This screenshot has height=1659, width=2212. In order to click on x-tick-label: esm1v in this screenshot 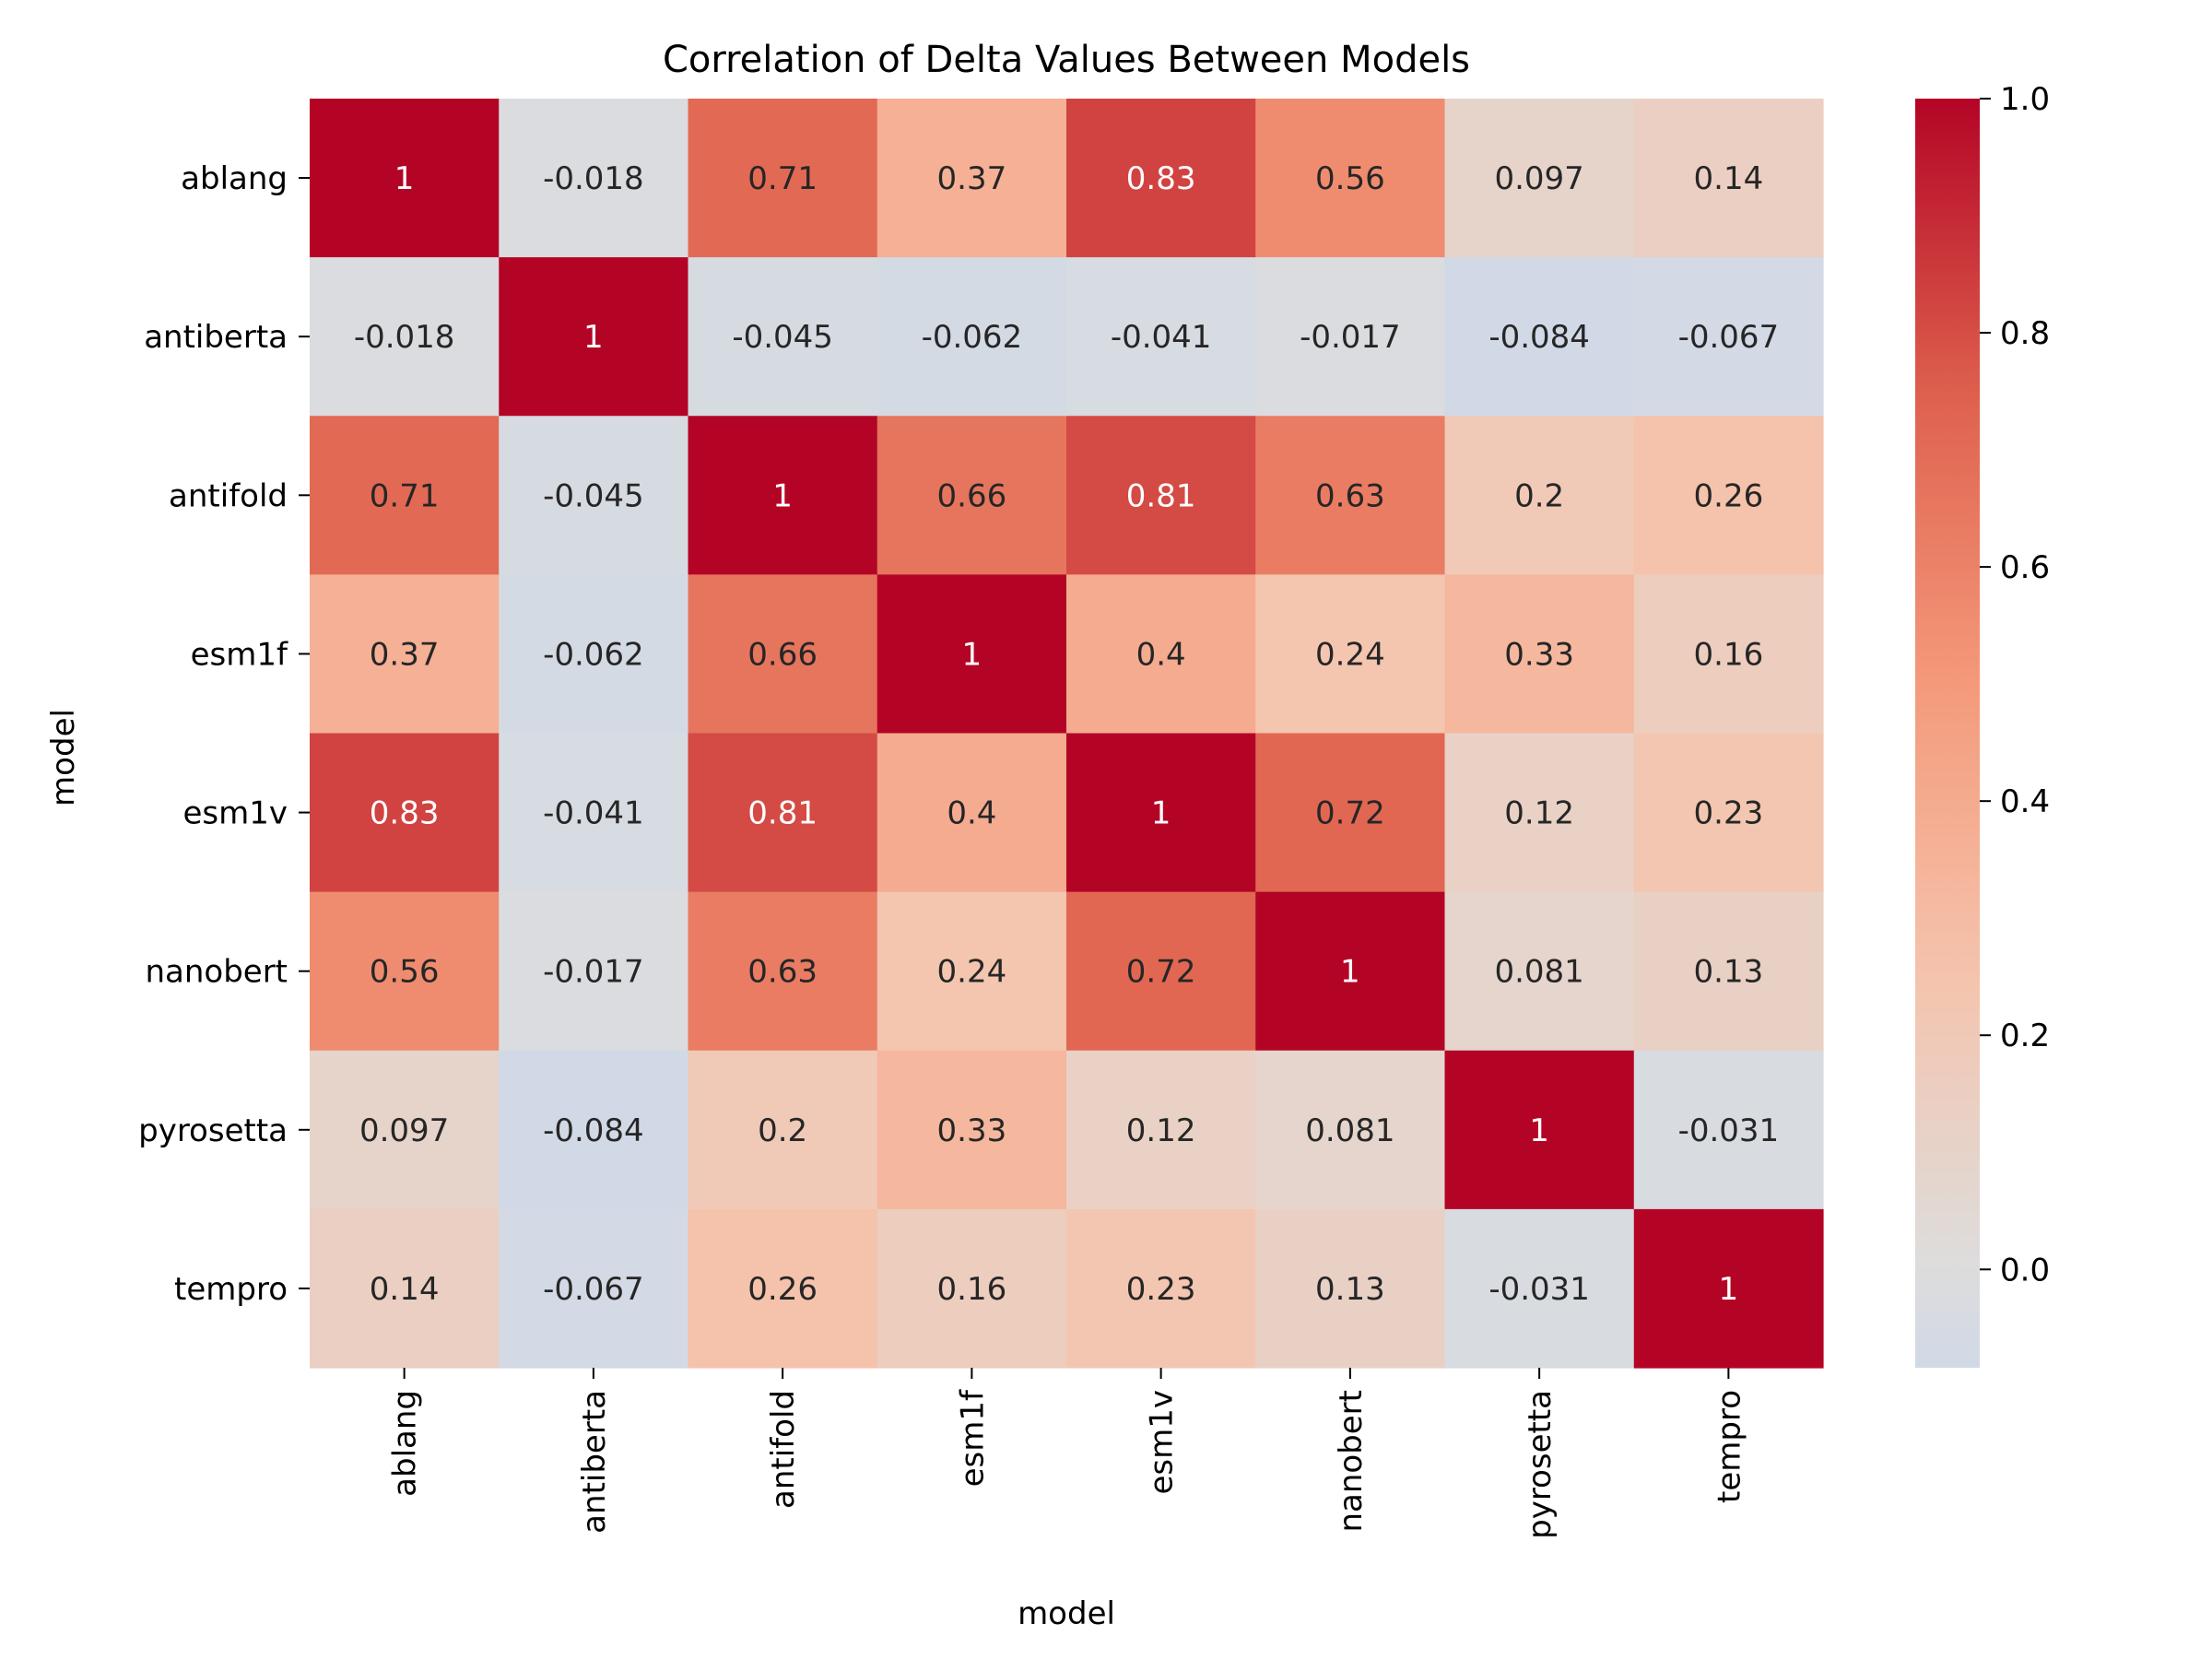, I will do `click(1162, 1442)`.